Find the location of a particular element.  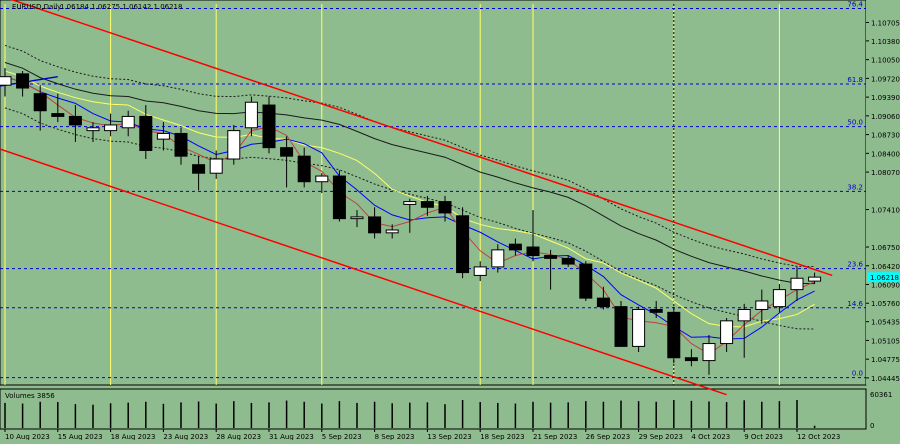

volume-max-label: 60361 is located at coordinates (881, 395).